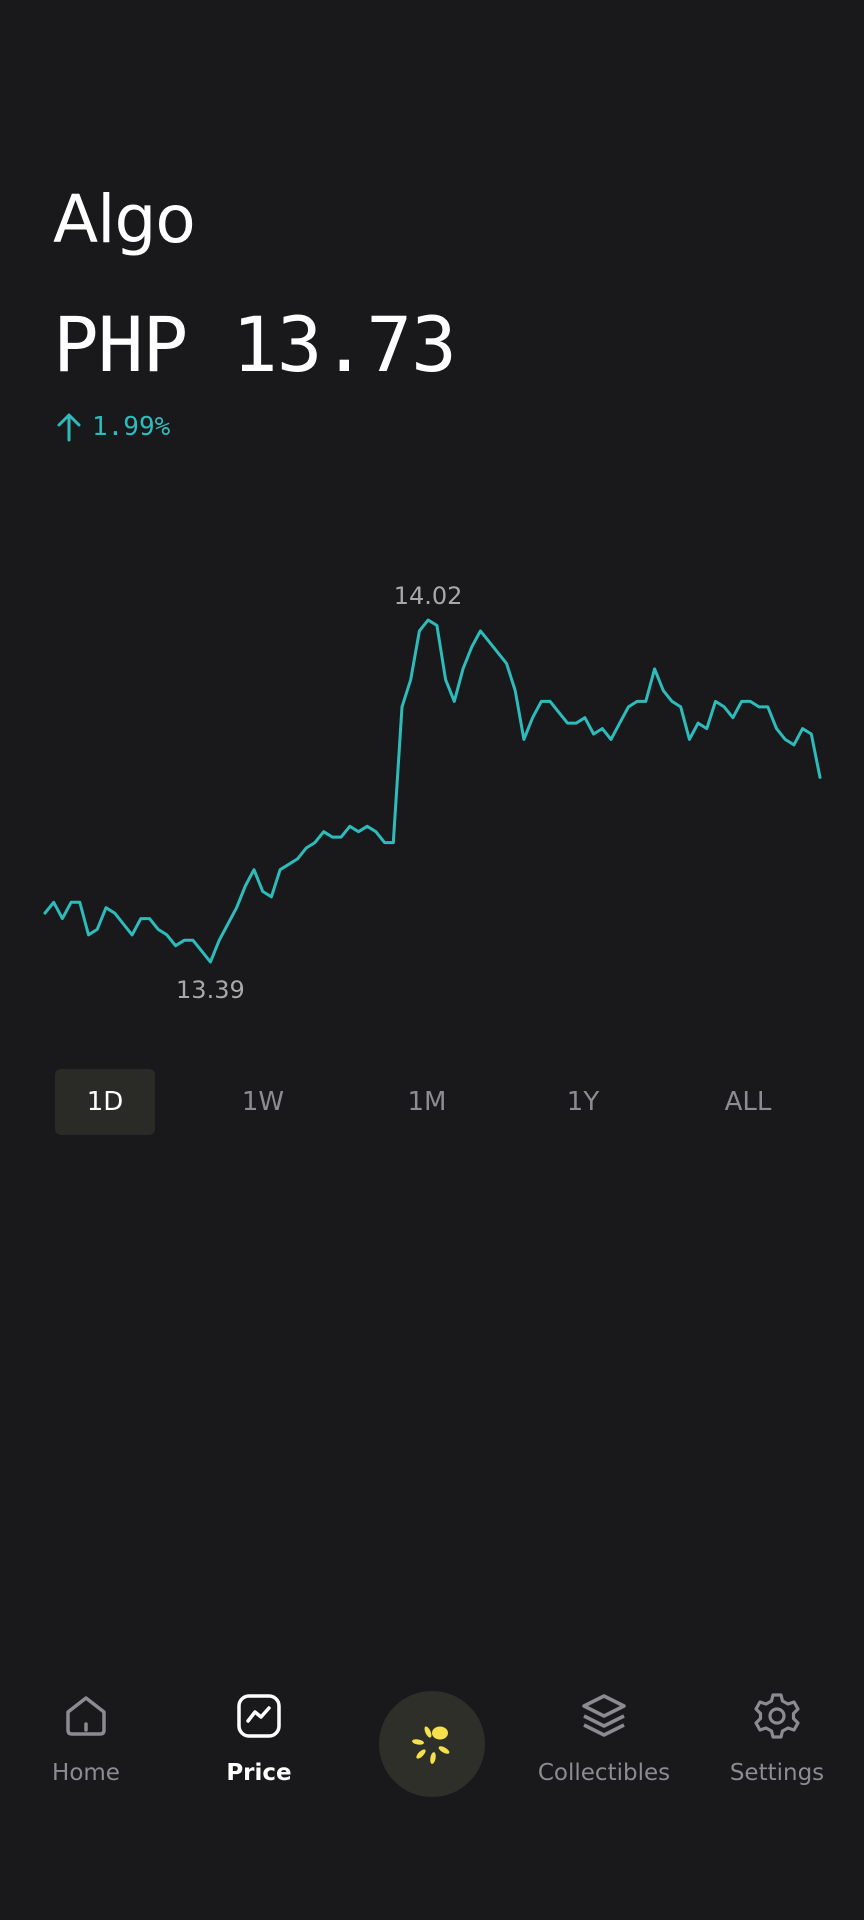  Describe the element at coordinates (428, 596) in the screenshot. I see `chart-high-label: 14.02` at that location.